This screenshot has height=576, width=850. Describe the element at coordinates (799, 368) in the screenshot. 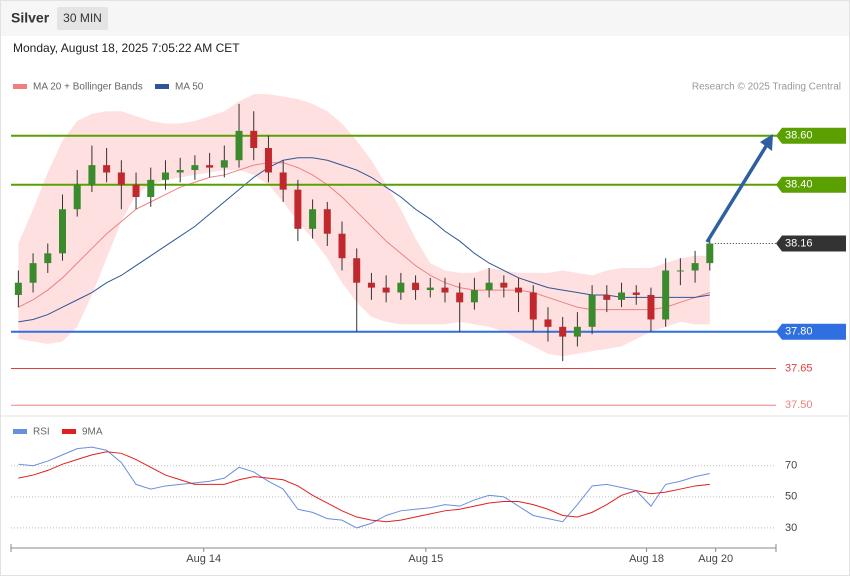

I see `level-label: 37.65` at that location.